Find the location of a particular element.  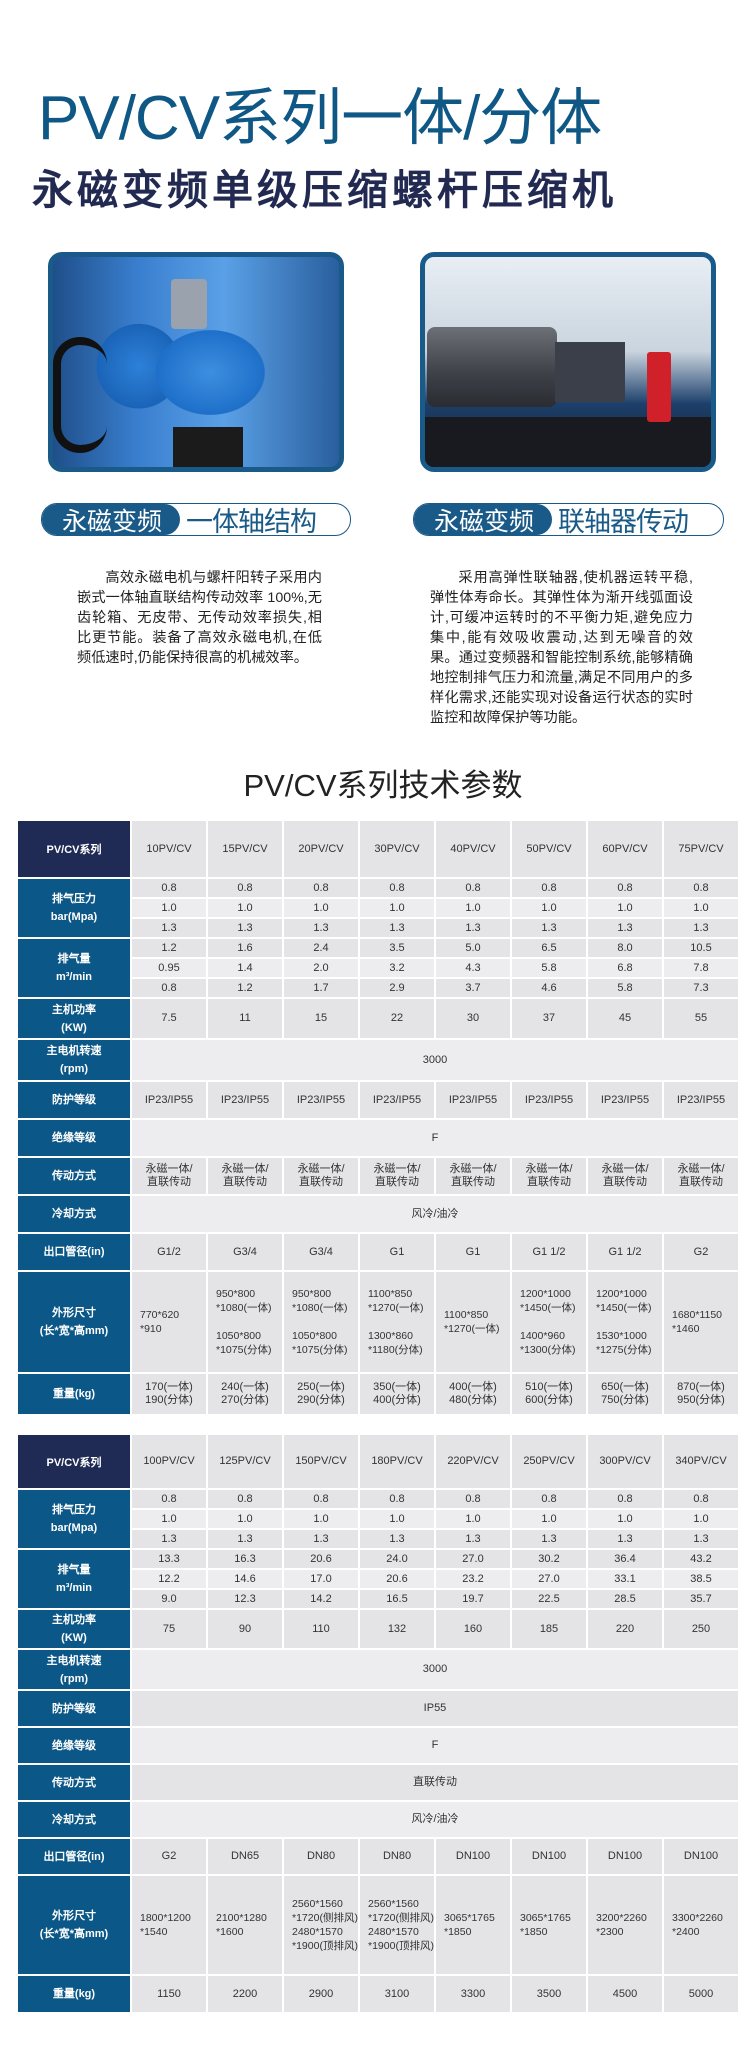

outlet-size-value: G1 1/2 is located at coordinates (549, 1252).